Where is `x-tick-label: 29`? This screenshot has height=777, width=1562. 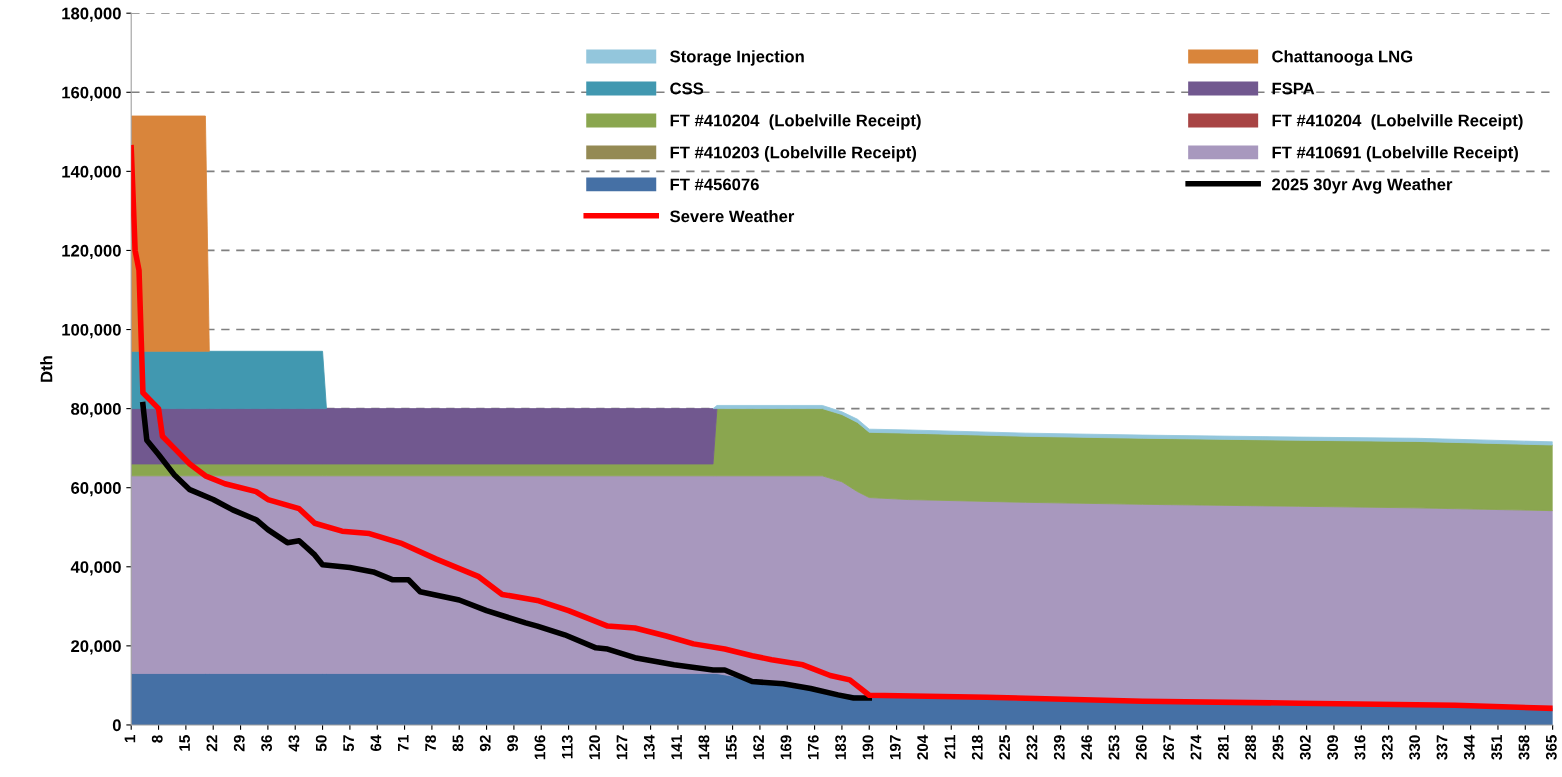 x-tick-label: 29 is located at coordinates (239, 743).